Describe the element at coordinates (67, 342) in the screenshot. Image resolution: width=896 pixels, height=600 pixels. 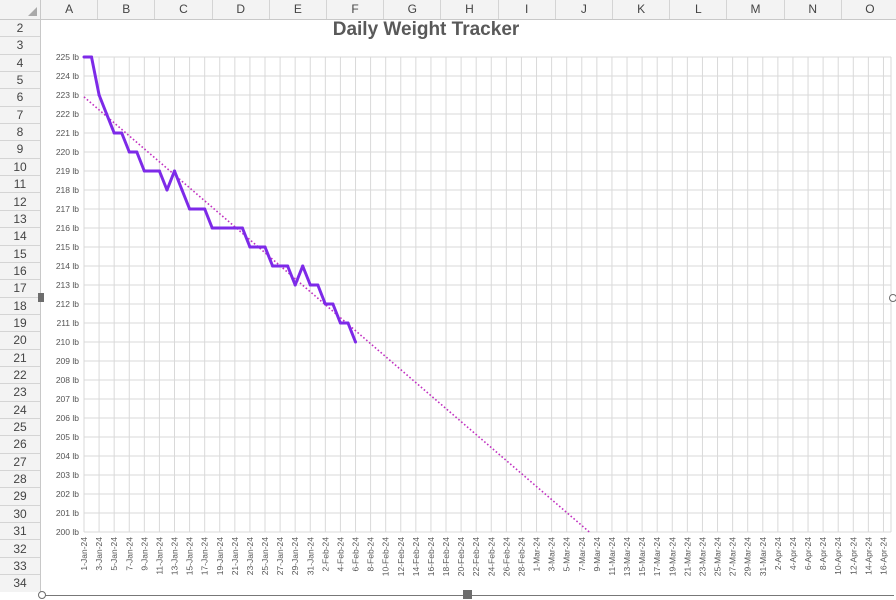
I see `y-tick-label: 210 lb` at that location.